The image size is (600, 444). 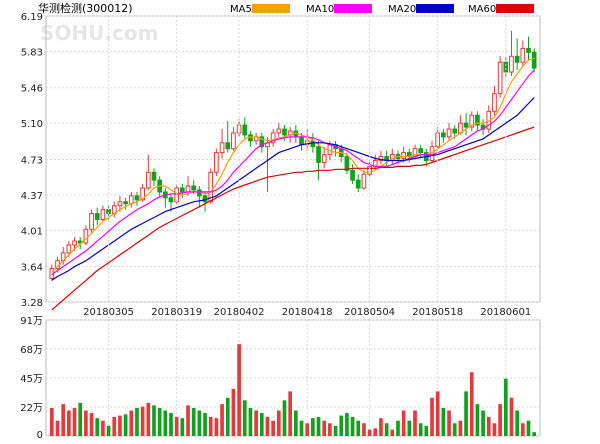 What do you see at coordinates (402, 9) in the screenshot?
I see `legend-label-ma20: MA20` at bounding box center [402, 9].